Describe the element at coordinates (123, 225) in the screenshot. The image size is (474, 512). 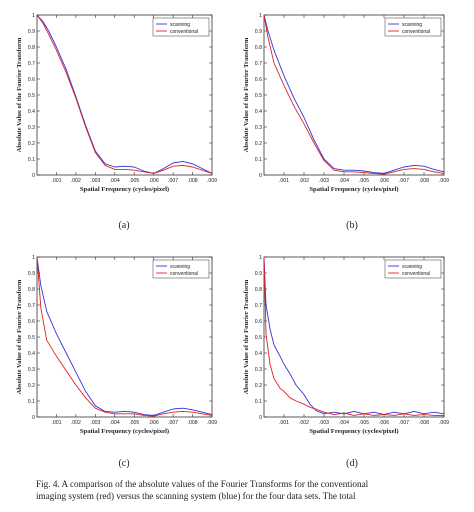
I see `panel-label: (a)` at that location.